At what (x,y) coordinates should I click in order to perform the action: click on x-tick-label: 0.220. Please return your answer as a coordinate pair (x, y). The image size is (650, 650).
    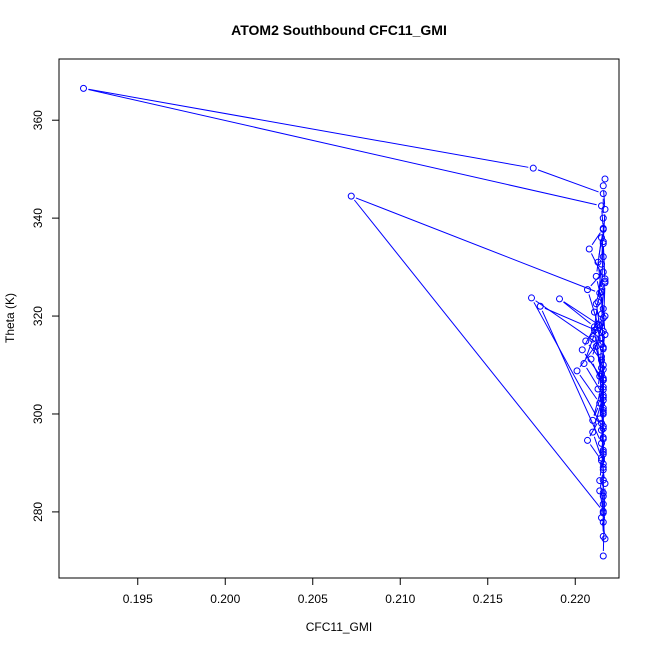
    Looking at the image, I should click on (575, 599).